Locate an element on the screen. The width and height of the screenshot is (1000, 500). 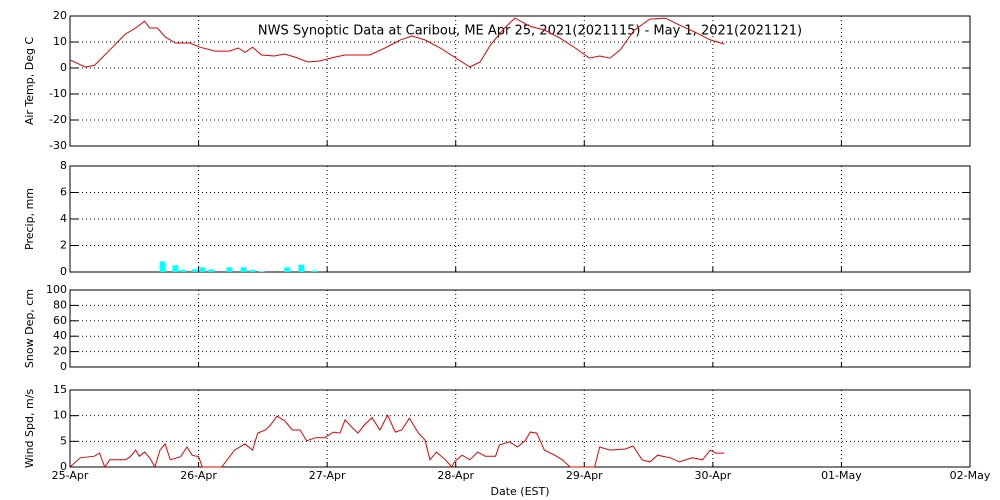
x-tick-label: 29-Apr is located at coordinates (584, 475).